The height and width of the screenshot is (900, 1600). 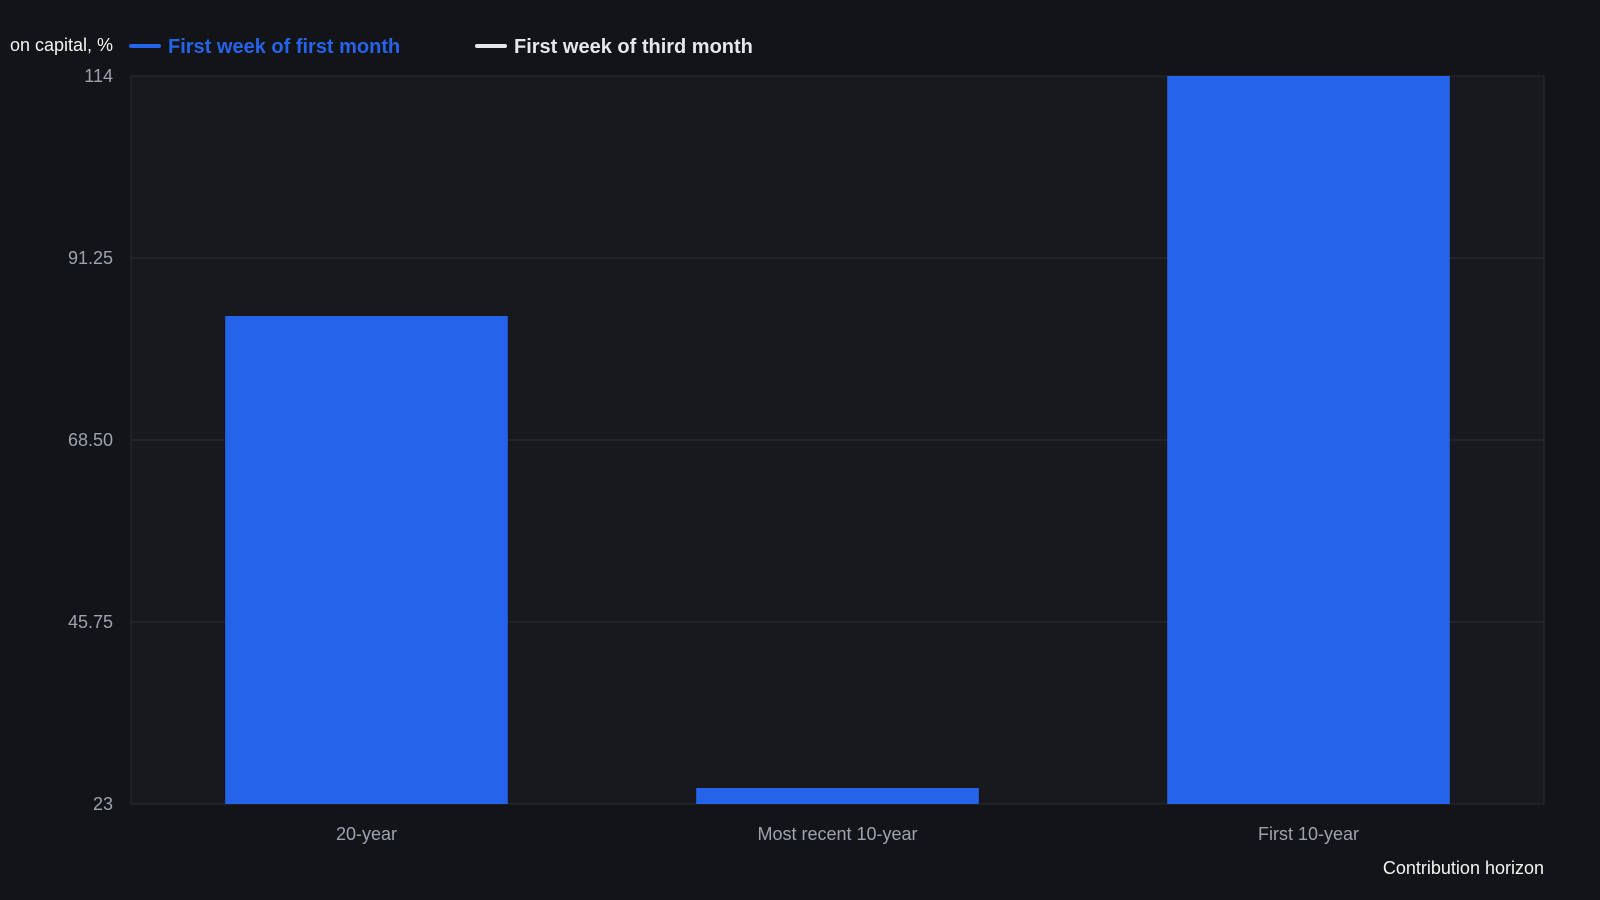 I want to click on bar-20-year, so click(x=366, y=560).